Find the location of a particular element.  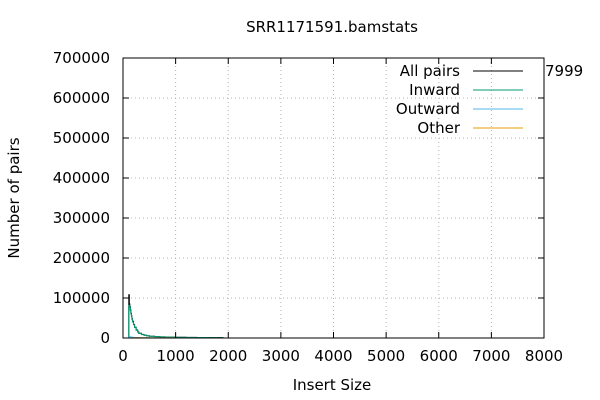

x-tick-label: 5000 is located at coordinates (386, 356).